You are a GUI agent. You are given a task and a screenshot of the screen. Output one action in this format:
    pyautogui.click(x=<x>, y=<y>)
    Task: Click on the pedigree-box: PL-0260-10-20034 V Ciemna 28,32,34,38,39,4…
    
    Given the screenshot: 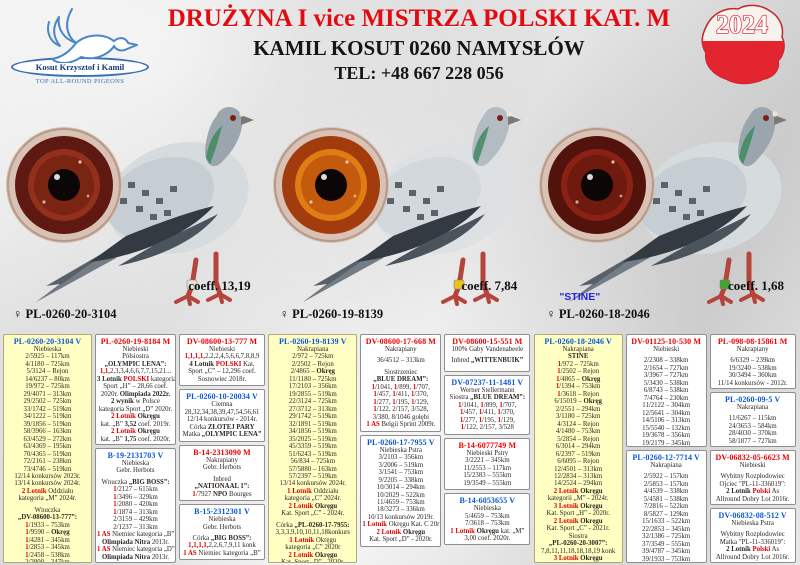 What is the action you would take?
    pyautogui.click(x=222, y=415)
    